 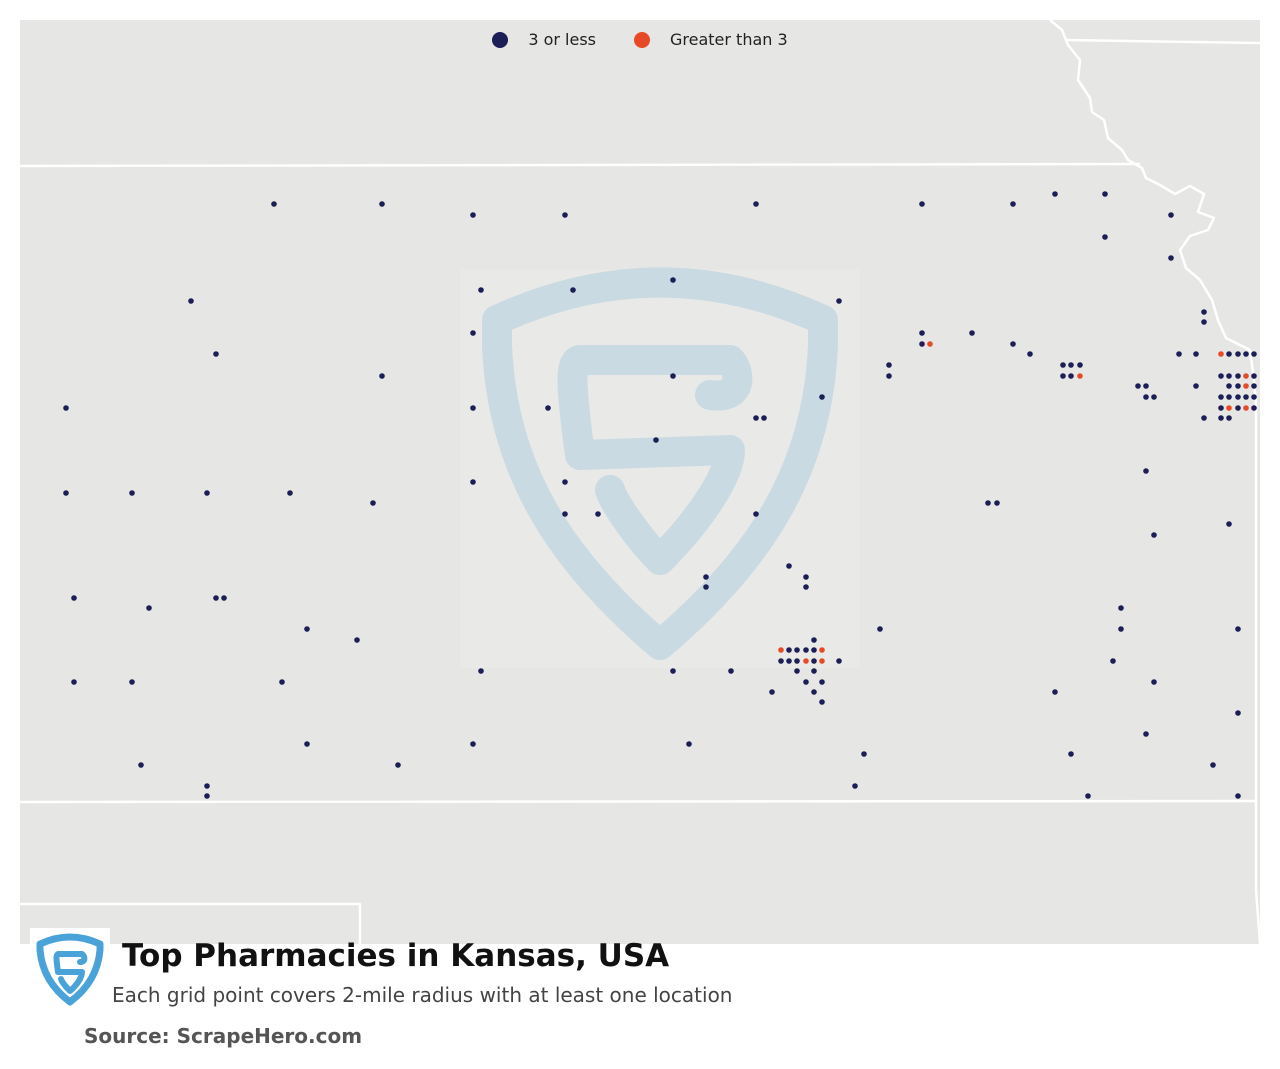 I want to click on missouri-oklahoma-border, so click(x=1258, y=872).